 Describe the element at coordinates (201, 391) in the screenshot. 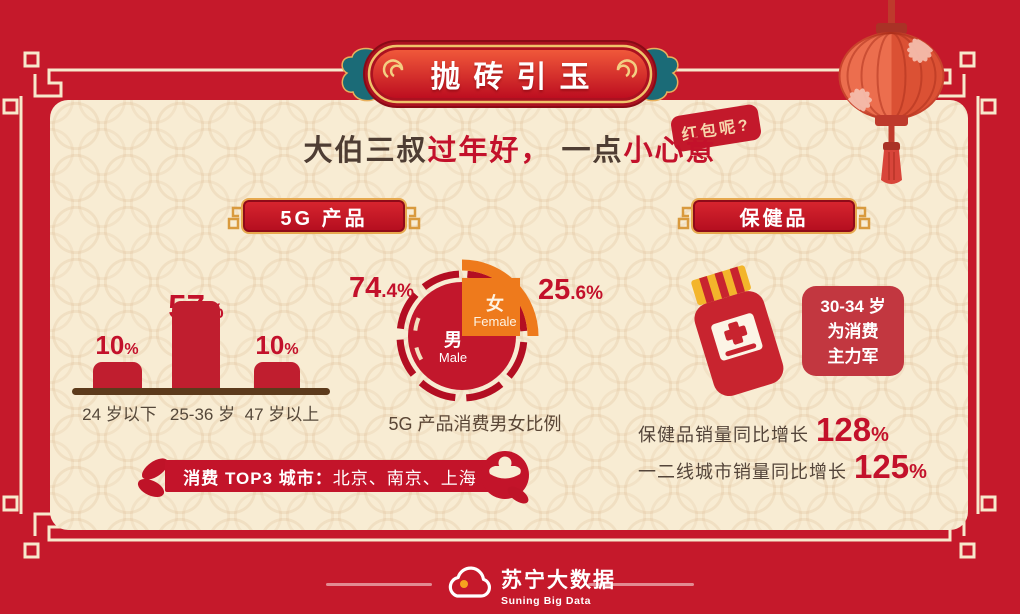

I see `bar-chart-axis` at that location.